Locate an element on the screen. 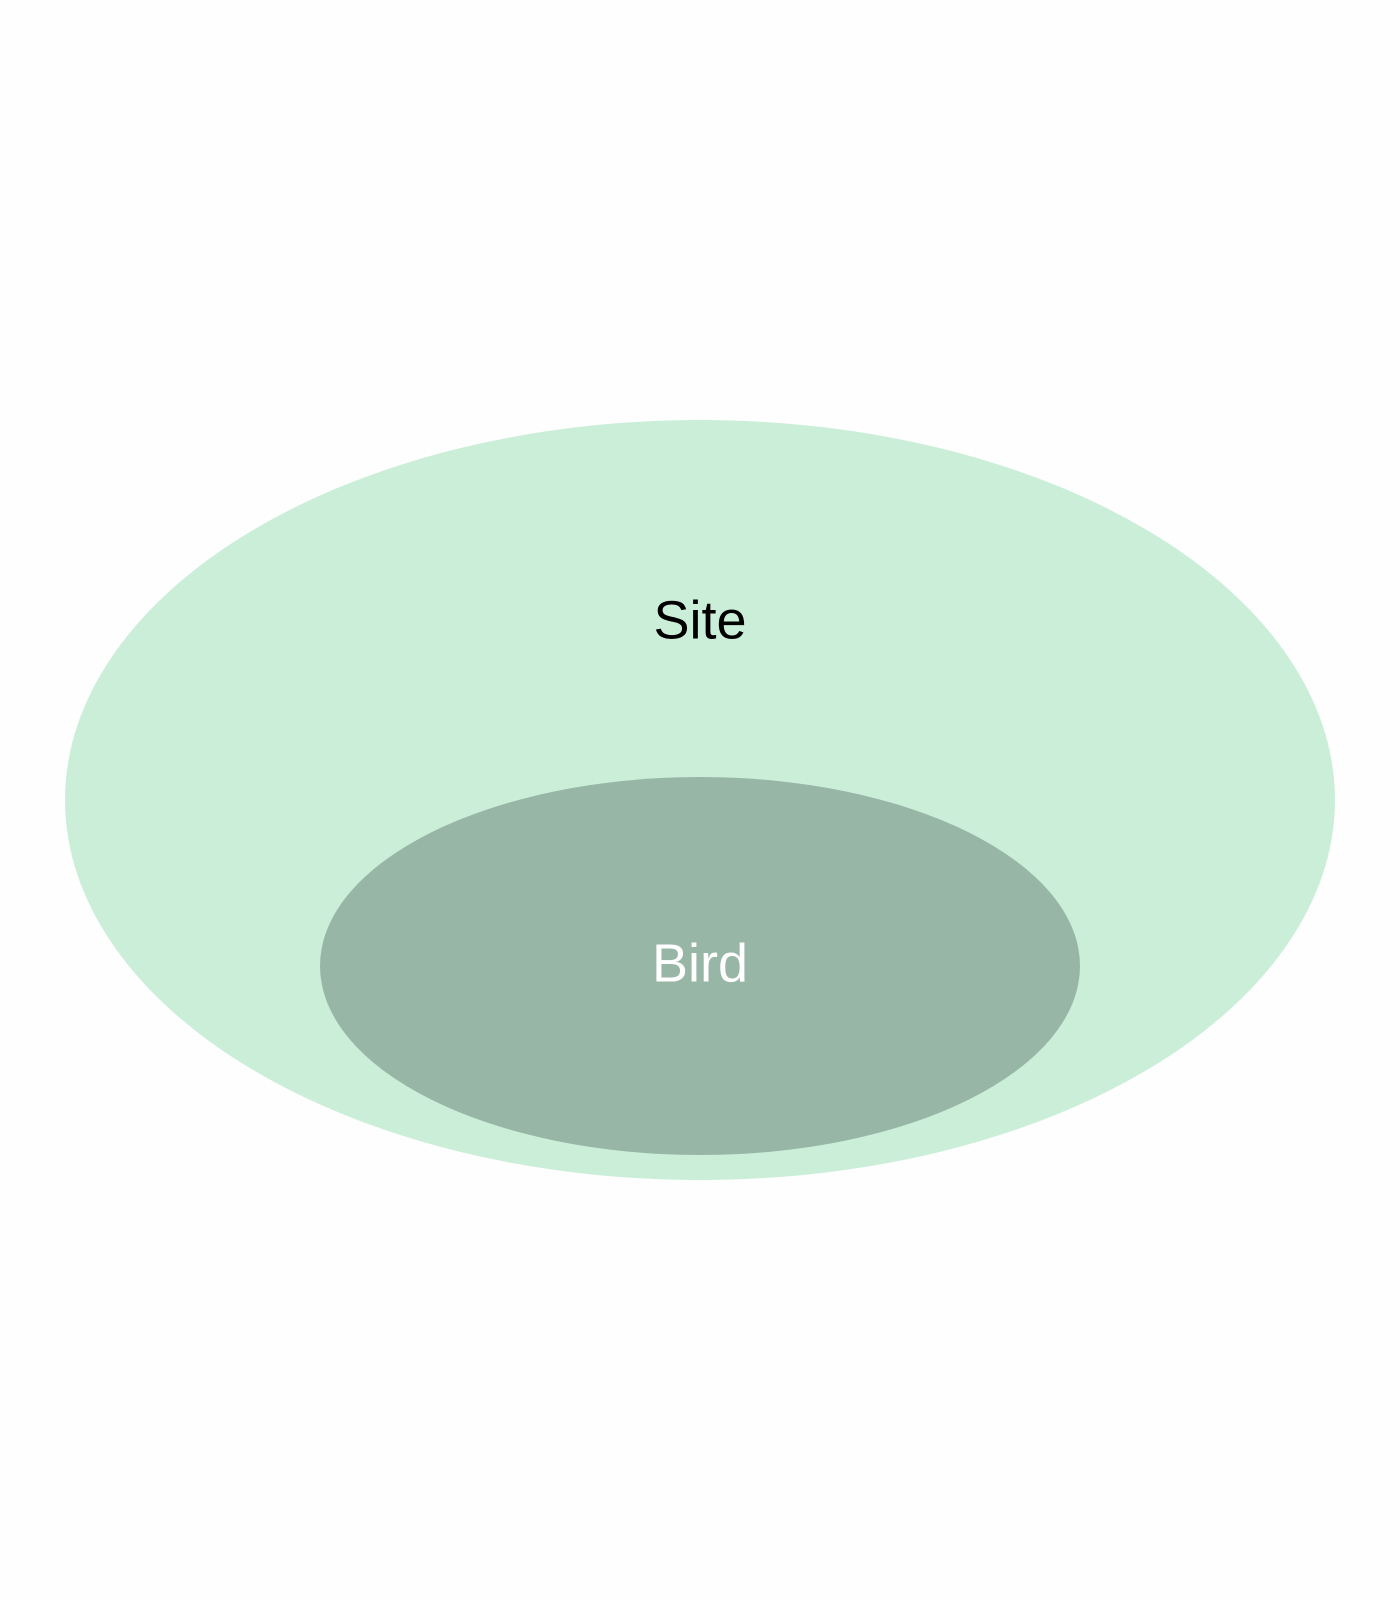 The width and height of the screenshot is (1400, 1600). bird-ellipse is located at coordinates (700, 966).